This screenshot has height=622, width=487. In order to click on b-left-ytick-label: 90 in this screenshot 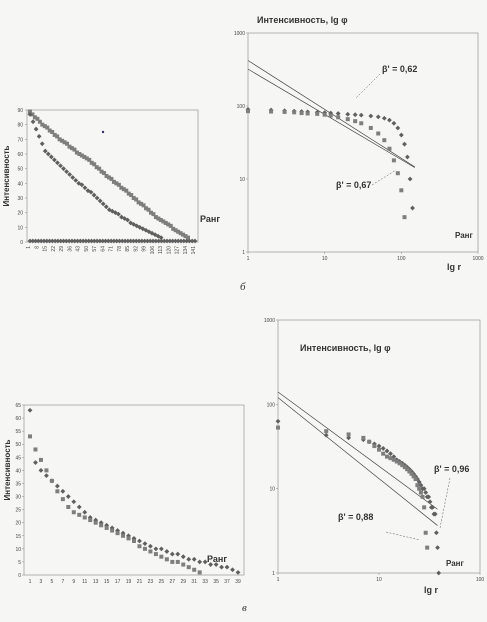, I will do `click(20, 111)`.